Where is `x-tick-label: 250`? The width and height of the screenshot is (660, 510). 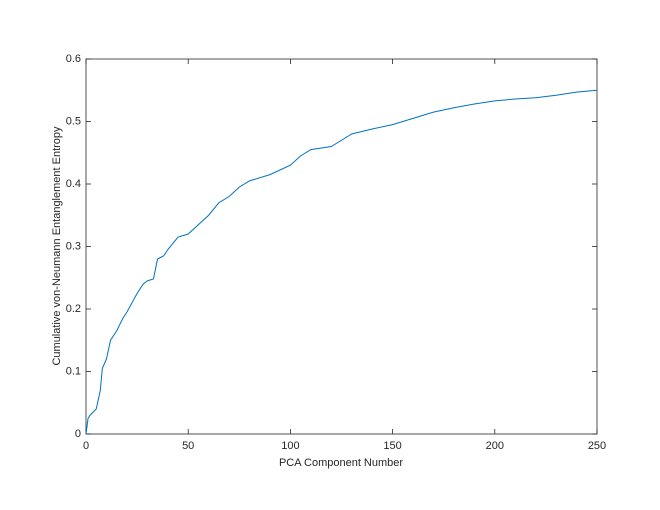
x-tick-label: 250 is located at coordinates (597, 446).